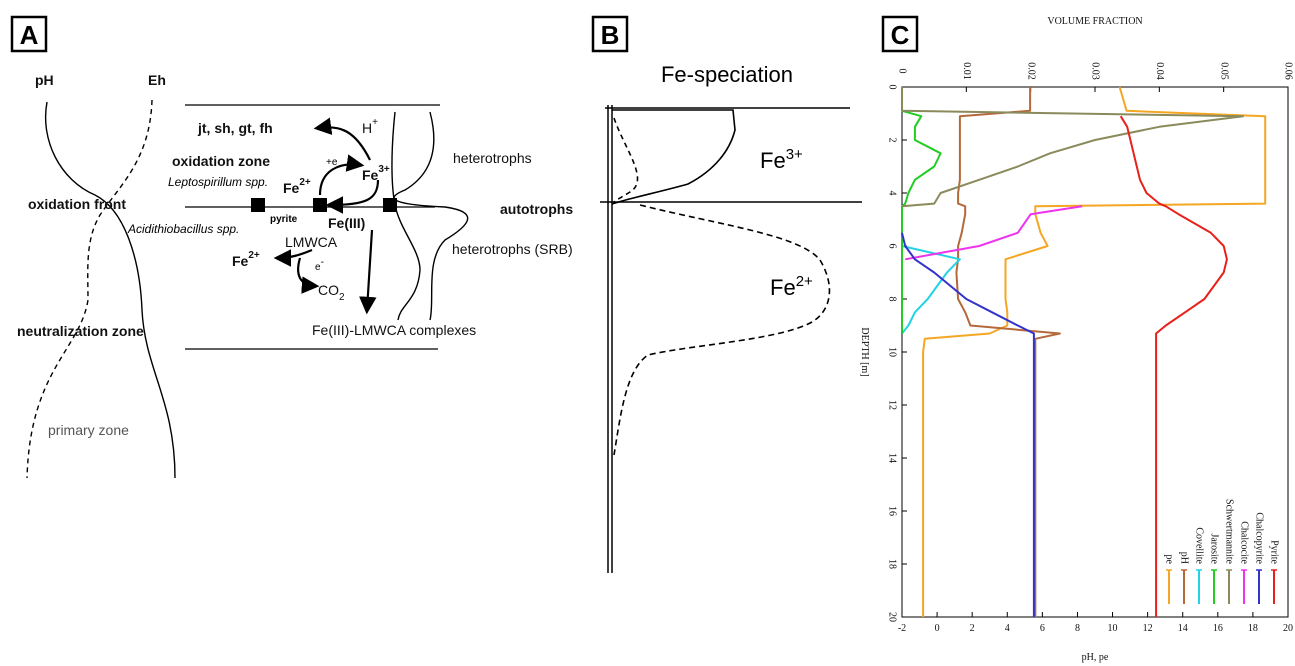 Image resolution: width=1295 pixels, height=666 pixels. Describe the element at coordinates (1214, 548) in the screenshot. I see `legend-label: Jarosite` at that location.